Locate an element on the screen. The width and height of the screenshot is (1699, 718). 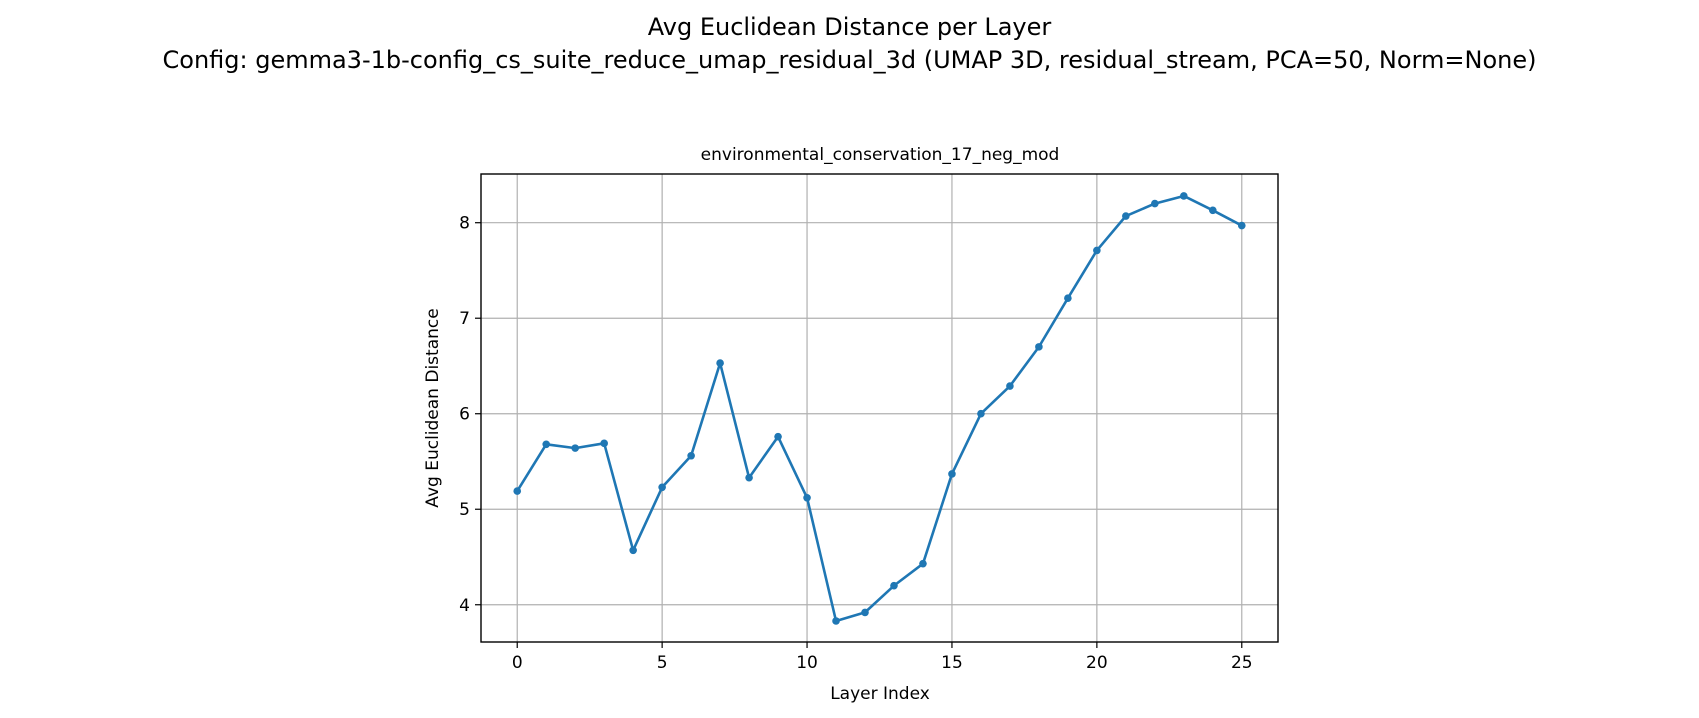
y-axis-label: Avg Euclidean Distance is located at coordinates (433, 407).